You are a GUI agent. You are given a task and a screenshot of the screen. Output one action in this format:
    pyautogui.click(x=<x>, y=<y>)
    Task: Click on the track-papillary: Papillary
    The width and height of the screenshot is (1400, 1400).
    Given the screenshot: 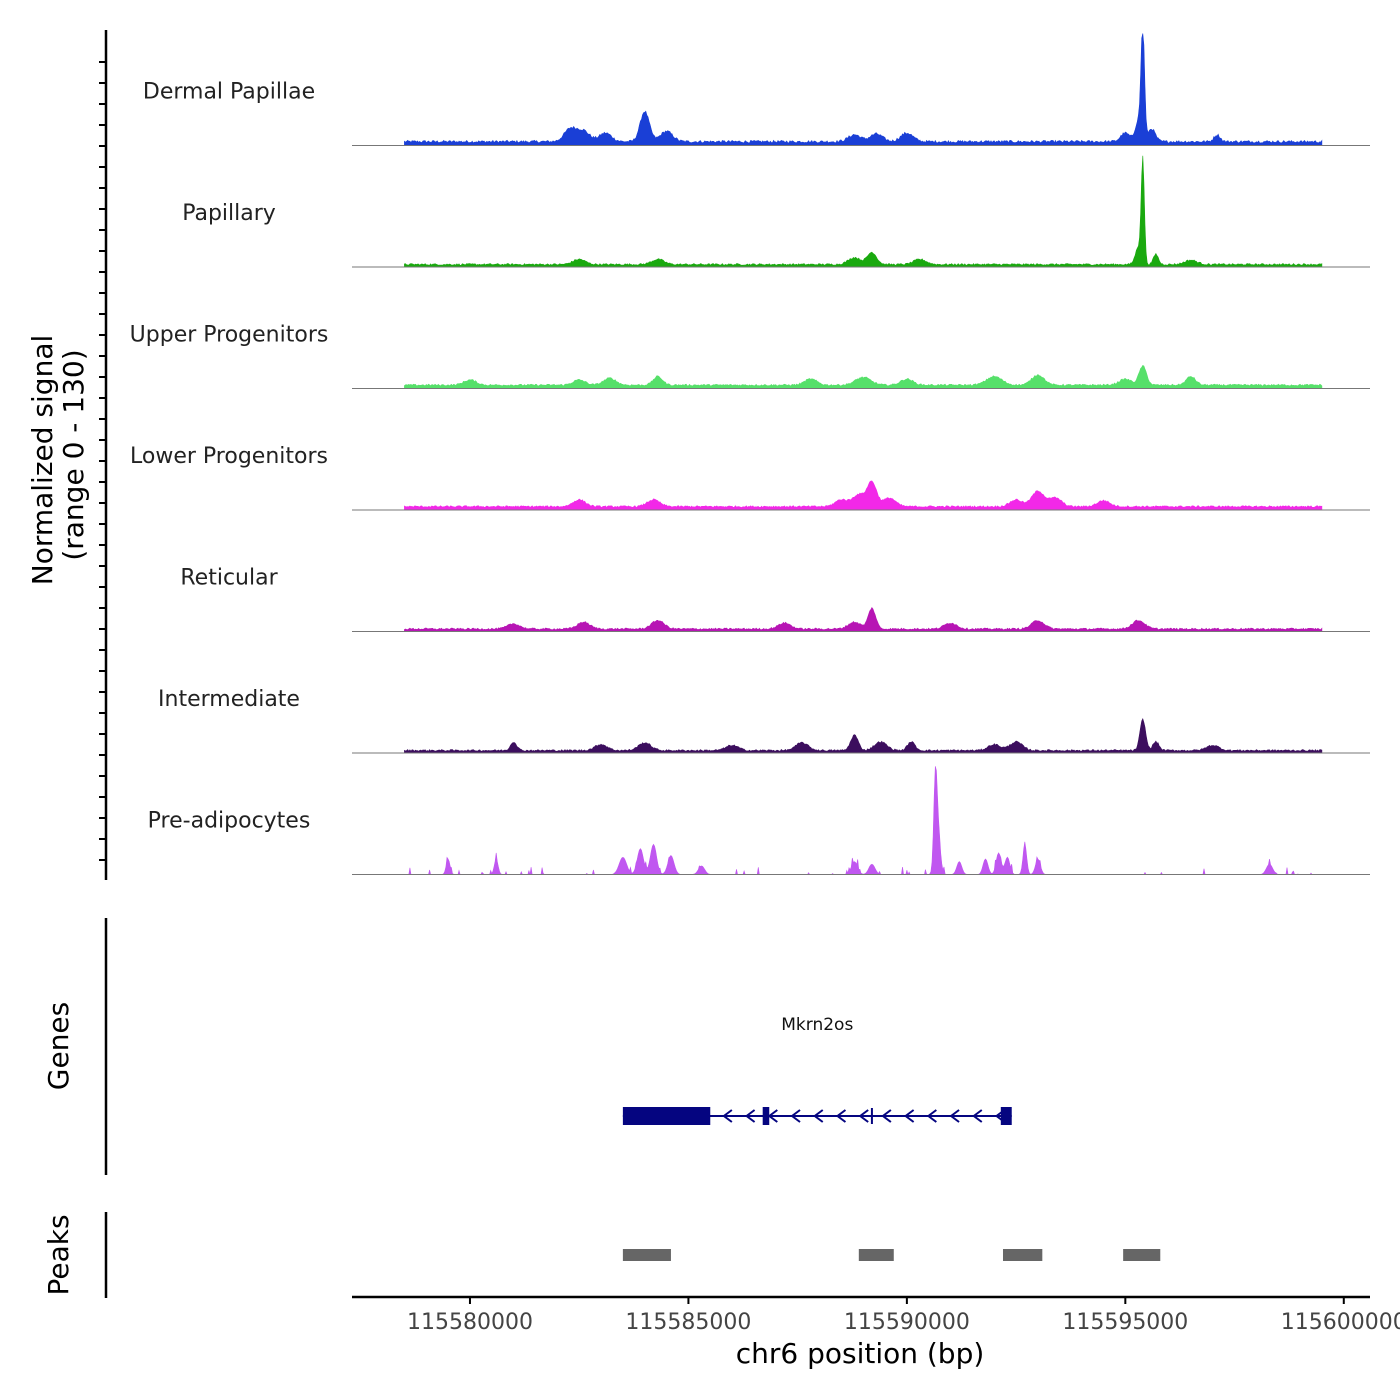 What is the action you would take?
    pyautogui.click(x=776, y=211)
    